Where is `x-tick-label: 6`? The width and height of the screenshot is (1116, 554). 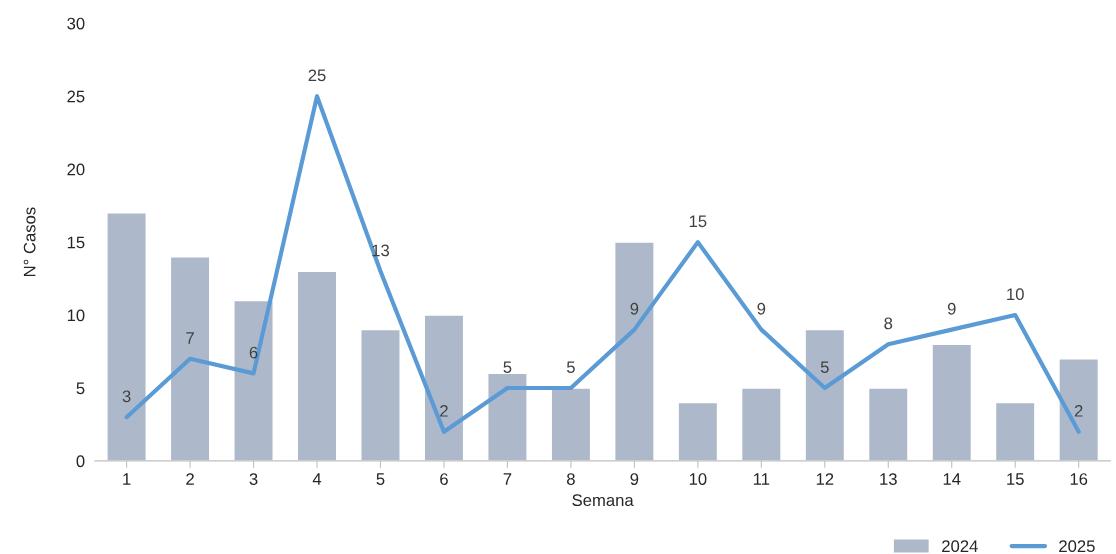
x-tick-label: 6 is located at coordinates (444, 479).